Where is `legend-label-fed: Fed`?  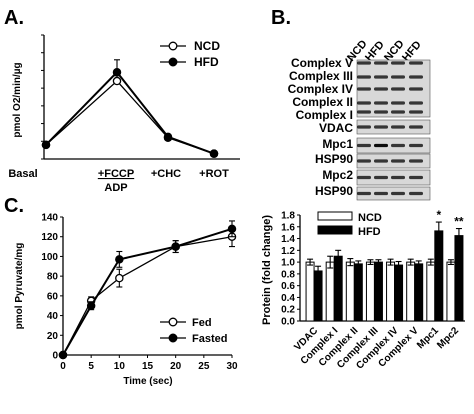
legend-label-fed: Fed is located at coordinates (202, 323).